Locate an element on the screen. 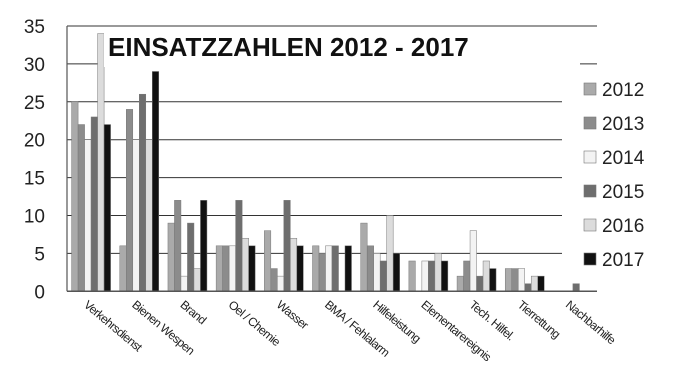 This screenshot has height=388, width=677. legend-box is located at coordinates (615, 173).